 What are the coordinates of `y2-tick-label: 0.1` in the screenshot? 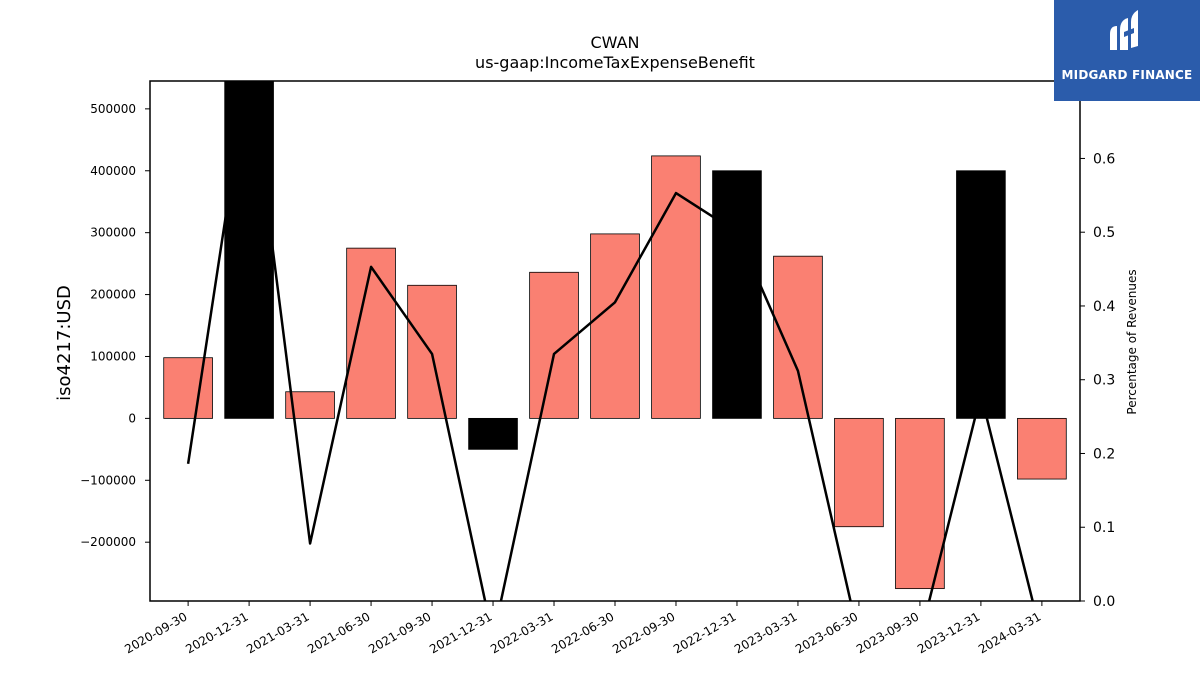 It's located at (1104, 528).